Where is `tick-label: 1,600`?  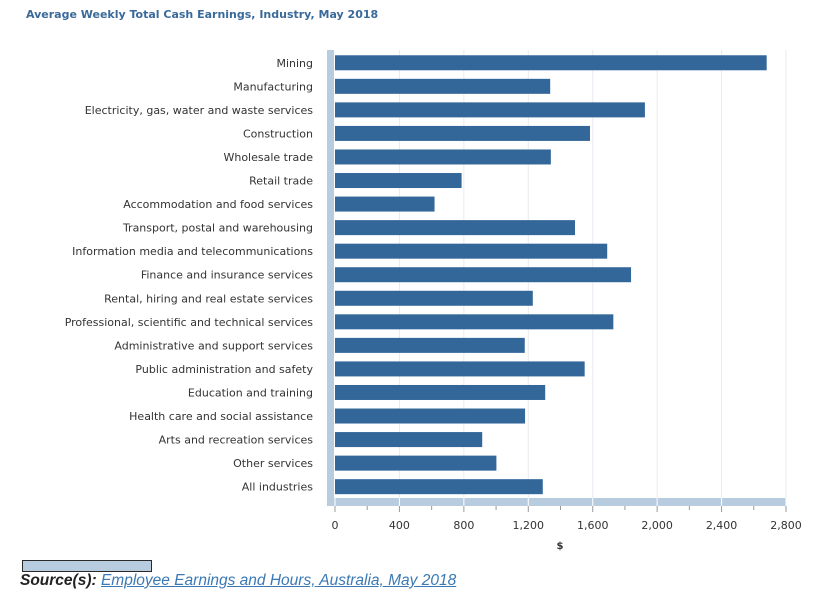 tick-label: 1,600 is located at coordinates (593, 525).